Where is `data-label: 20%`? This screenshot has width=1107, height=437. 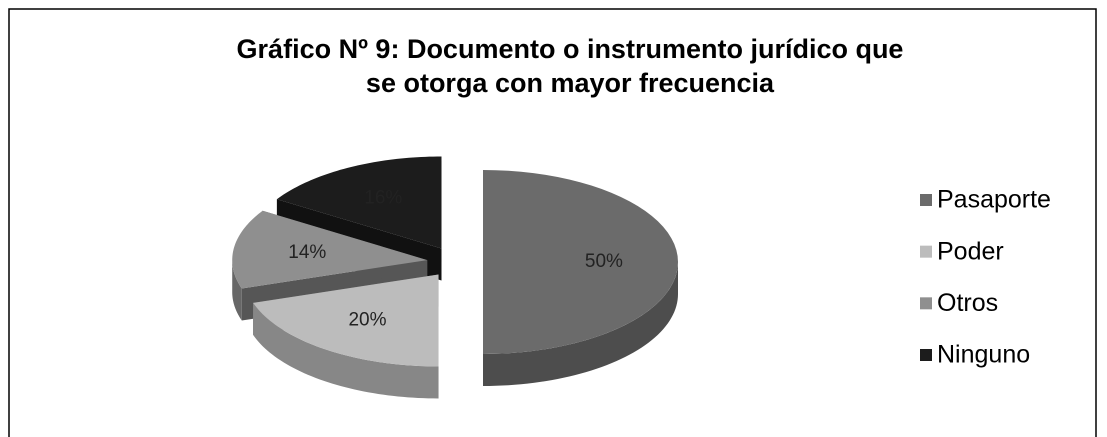
data-label: 20% is located at coordinates (367, 320).